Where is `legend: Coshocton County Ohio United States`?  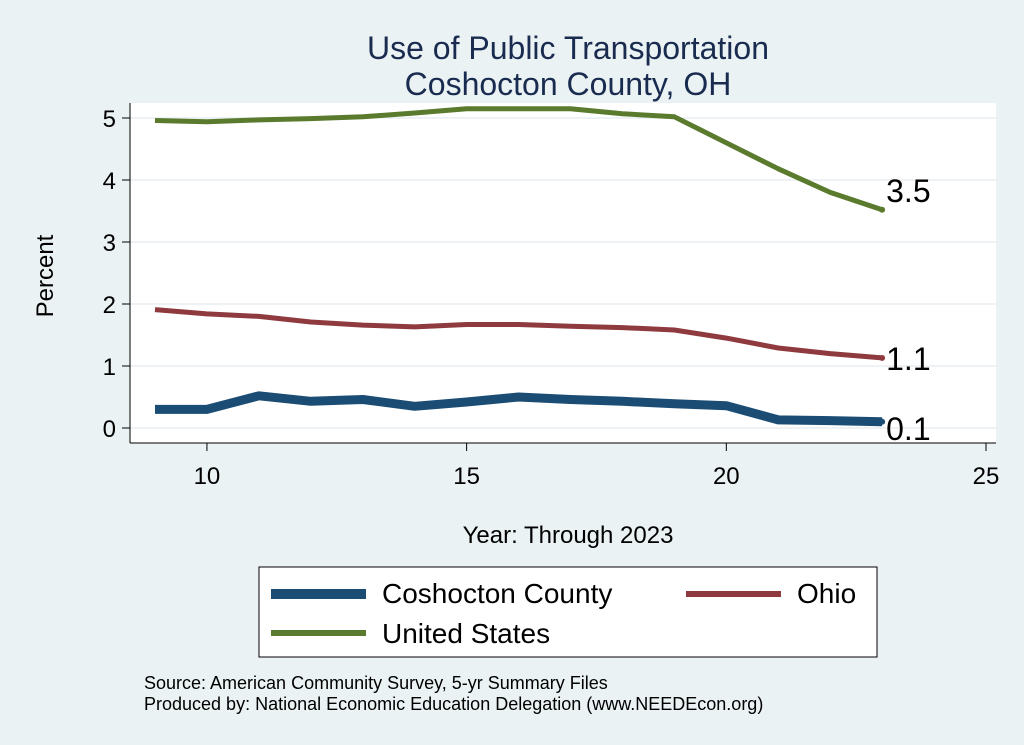
legend: Coshocton County Ohio United States is located at coordinates (568, 612).